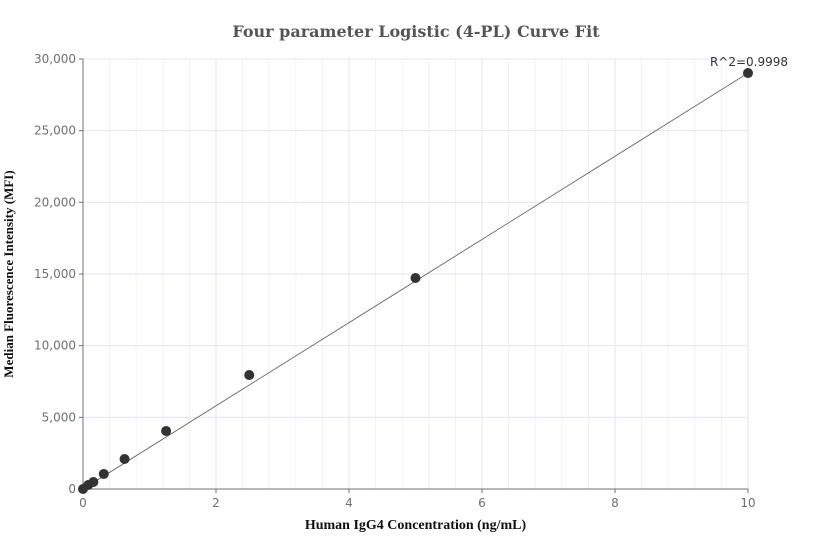  Describe the element at coordinates (216, 503) in the screenshot. I see `x-tick-label: 2` at that location.